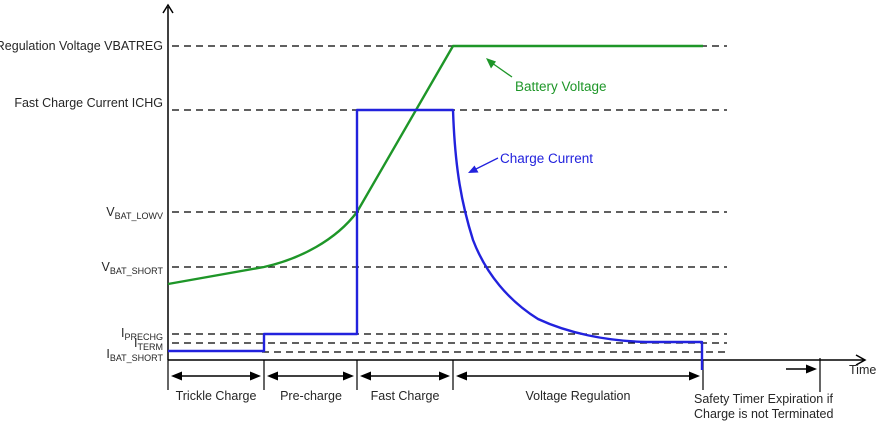  I want to click on y-axis-arrow-icon, so click(168, 8).